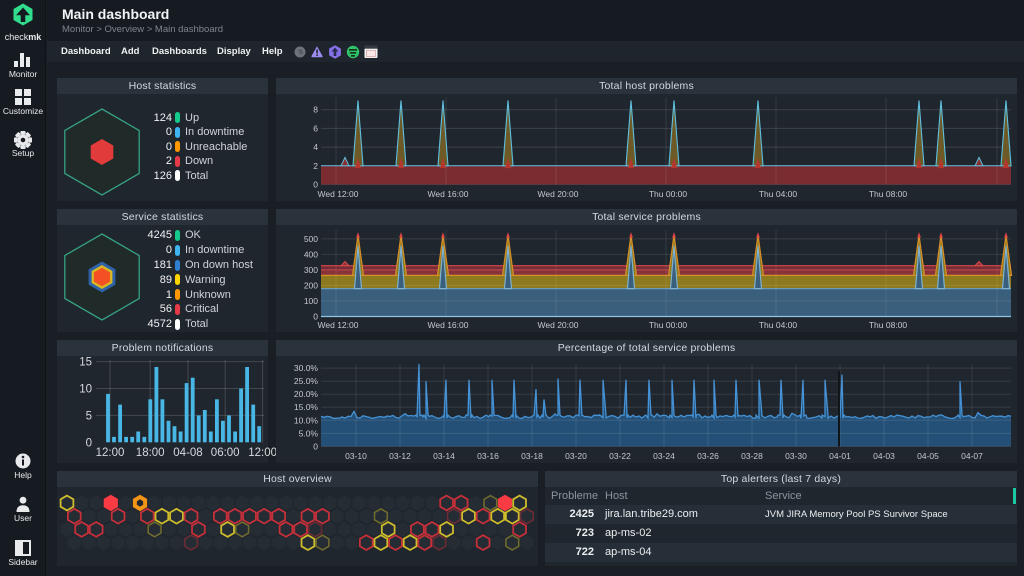  I want to click on svg-text: 2, so click(315, 166).